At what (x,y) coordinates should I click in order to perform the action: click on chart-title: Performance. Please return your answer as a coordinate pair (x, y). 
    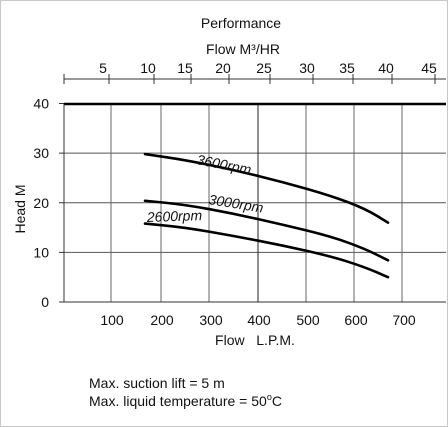
    Looking at the image, I should click on (241, 23).